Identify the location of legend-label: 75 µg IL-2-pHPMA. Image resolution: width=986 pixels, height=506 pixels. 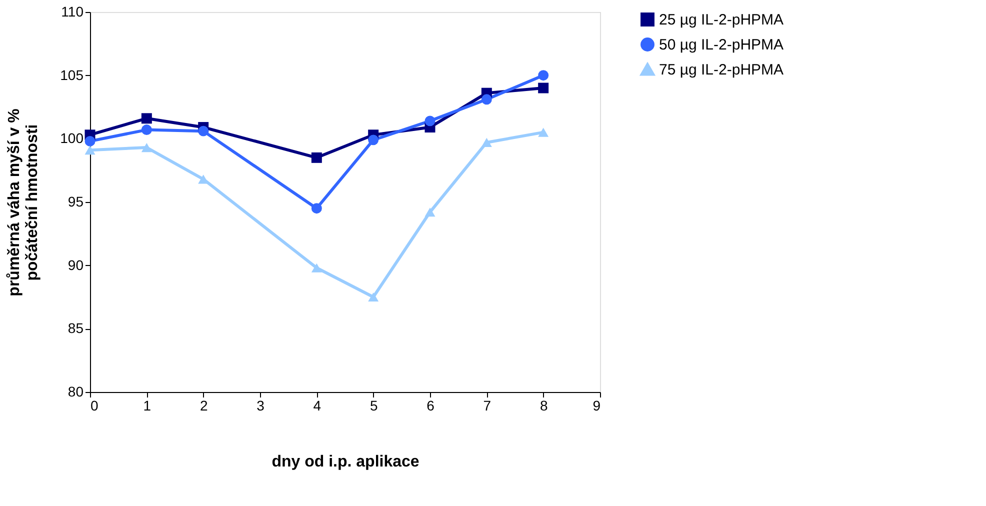
(721, 70).